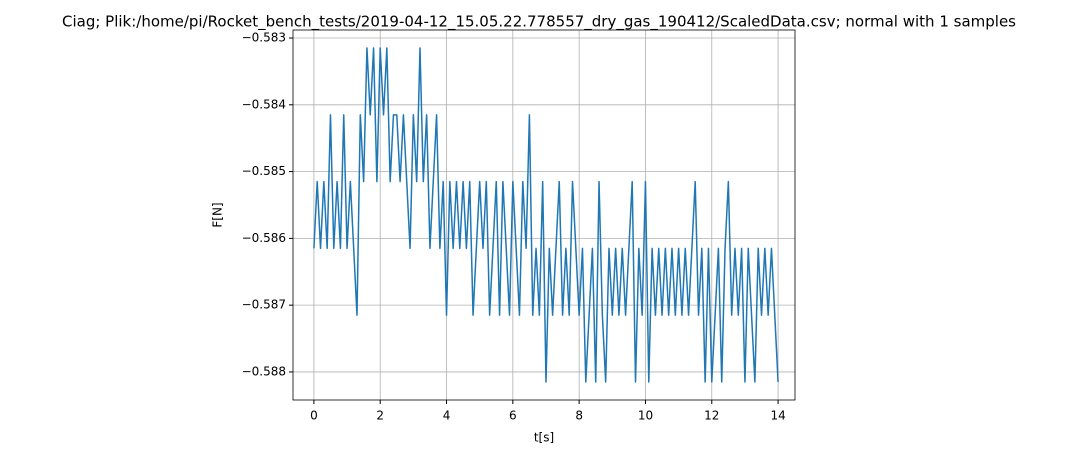 This screenshot has height=455, width=1078. Describe the element at coordinates (711, 416) in the screenshot. I see `x-tick-label: 12` at that location.